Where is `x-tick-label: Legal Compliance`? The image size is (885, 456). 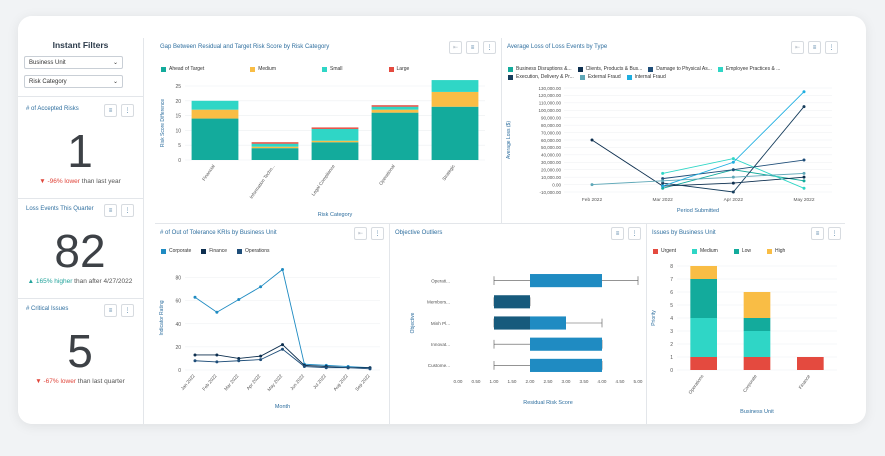
x-tick-label: Legal Compliance is located at coordinates (323, 179).